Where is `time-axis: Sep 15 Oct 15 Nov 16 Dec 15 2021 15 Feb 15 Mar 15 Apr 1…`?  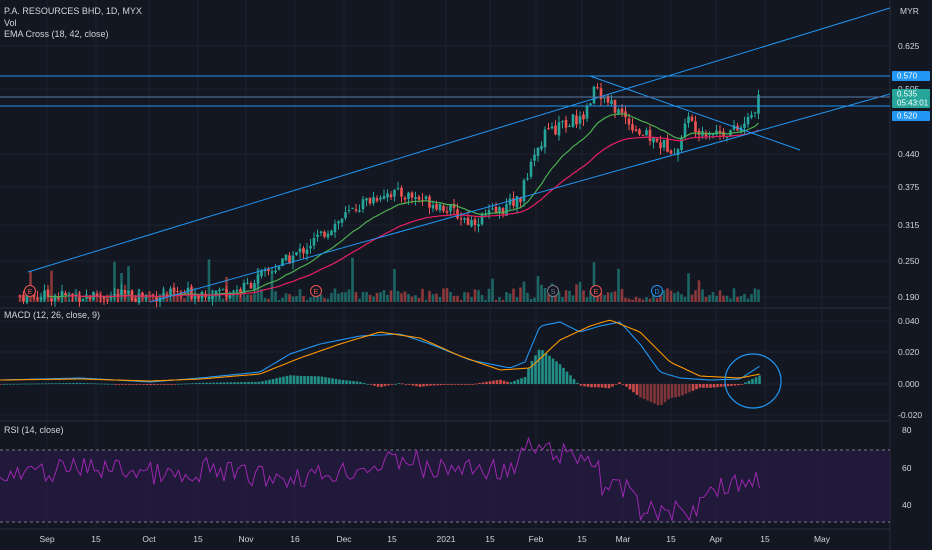
time-axis: Sep 15 Oct 15 Nov 16 Dec 15 2021 15 Feb 15 Mar 15 Apr 1… is located at coordinates (434, 539).